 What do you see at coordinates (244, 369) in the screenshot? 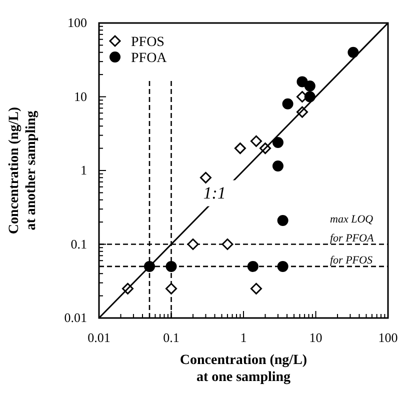
I see `x-axis-title: Concentration (ng/L) at one sampling` at bounding box center [244, 369].